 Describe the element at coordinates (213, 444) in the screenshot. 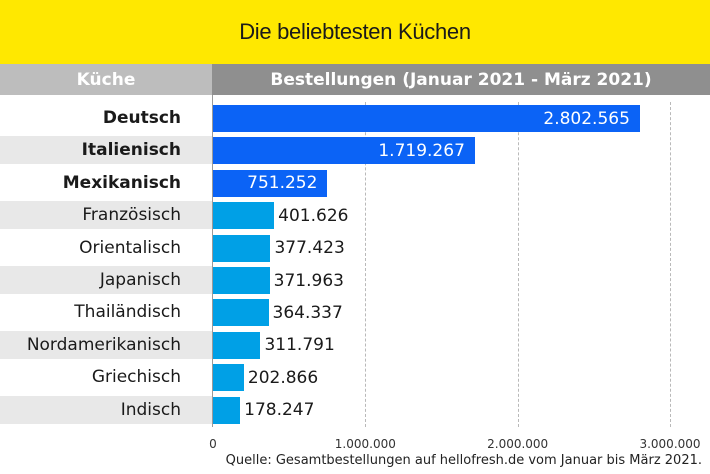

I see `x-tick-label: 0` at that location.